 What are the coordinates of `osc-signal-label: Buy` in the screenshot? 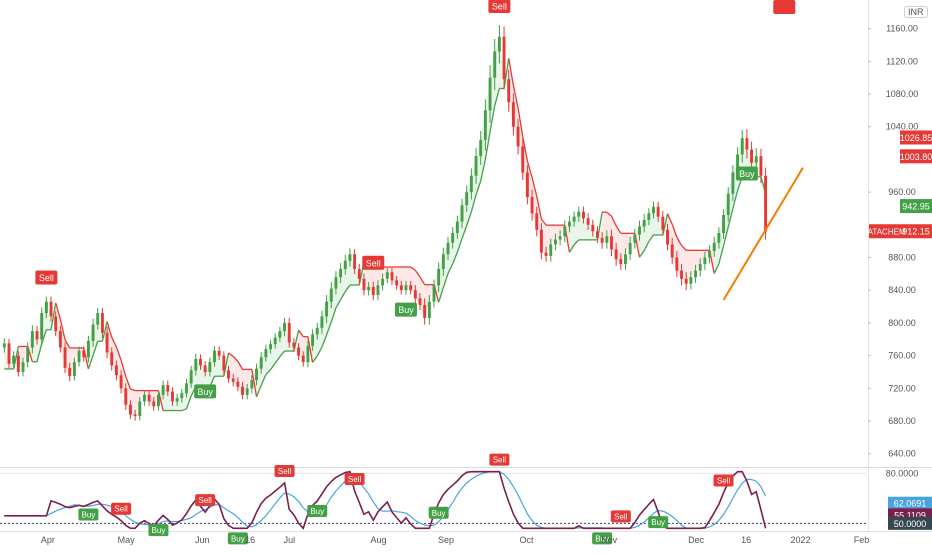 It's located at (159, 530).